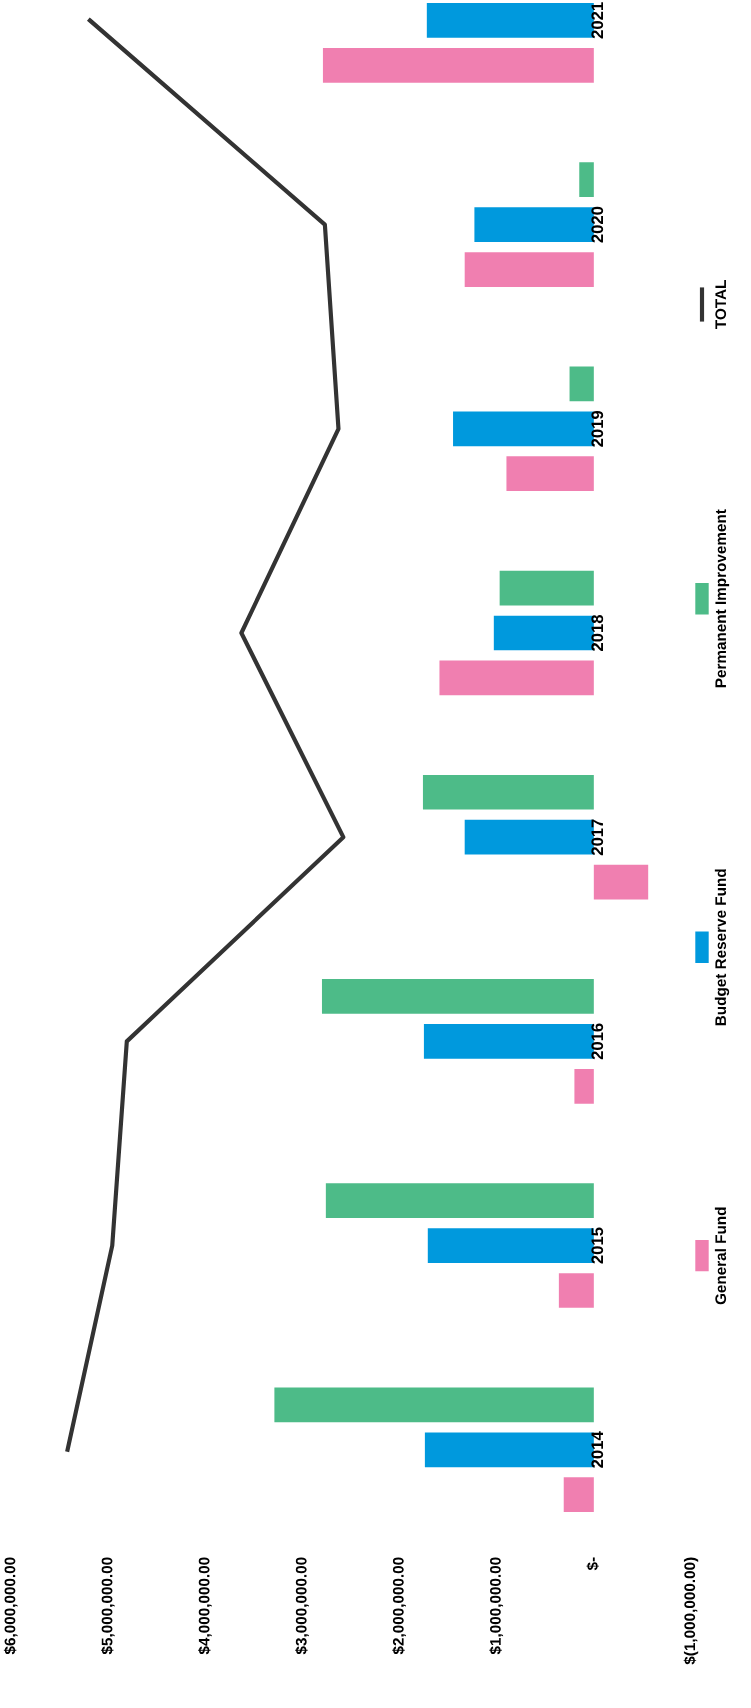  Describe the element at coordinates (722, 947) in the screenshot. I see `legend-label: Budget Reserve Fund` at that location.